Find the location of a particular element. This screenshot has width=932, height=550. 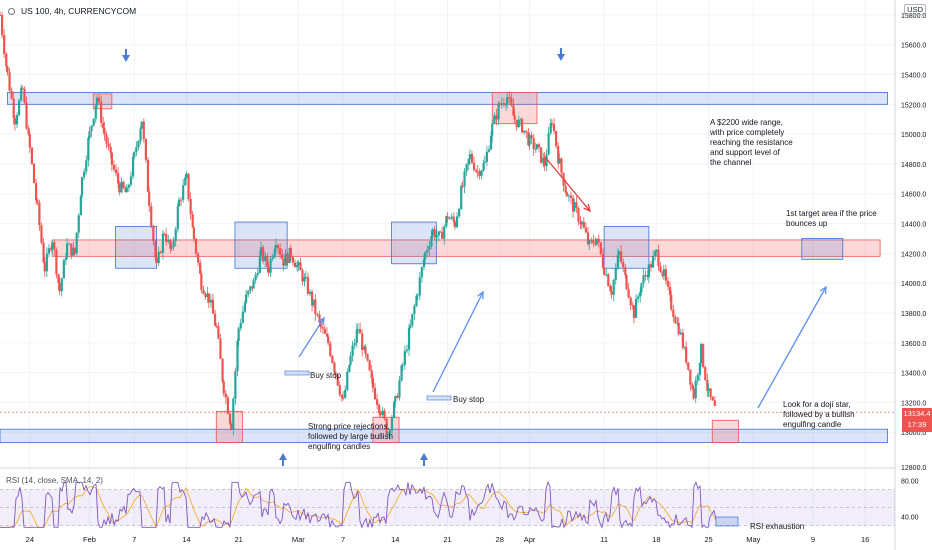

zone-target is located at coordinates (822, 249).